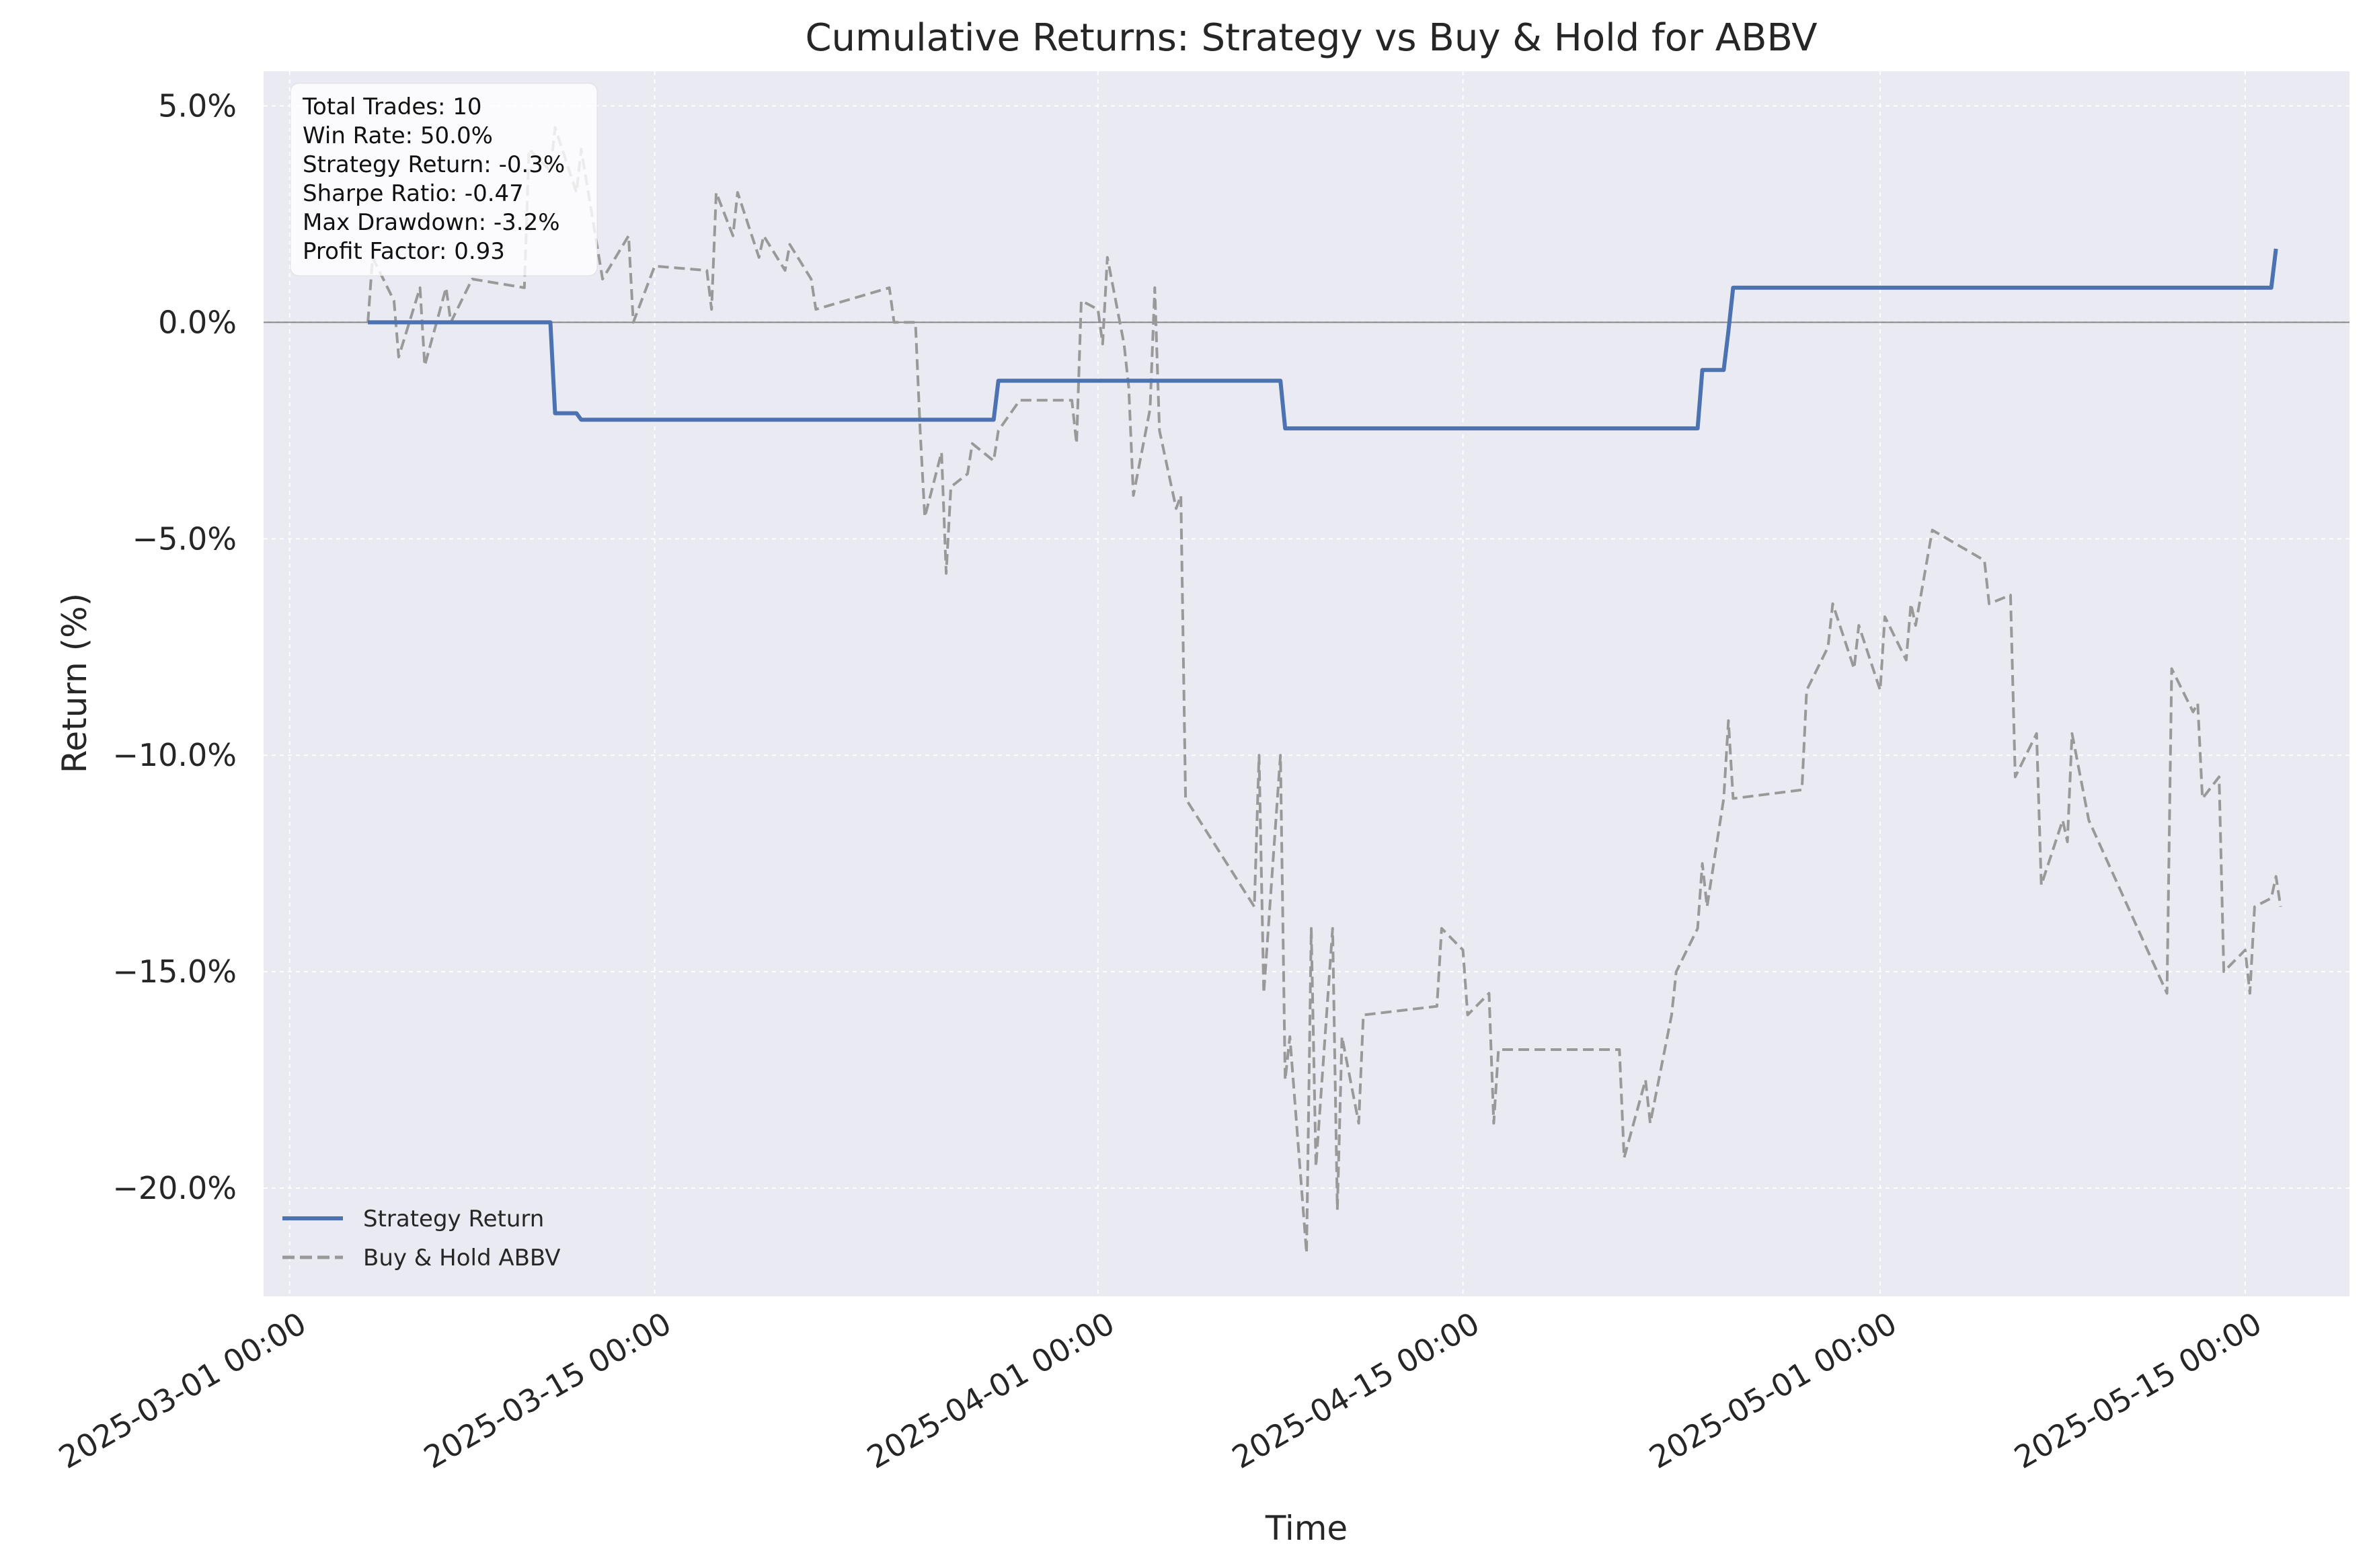 Image resolution: width=2371 pixels, height=1568 pixels. What do you see at coordinates (175, 755) in the screenshot?
I see `y-tick-label: −10.0%` at bounding box center [175, 755].